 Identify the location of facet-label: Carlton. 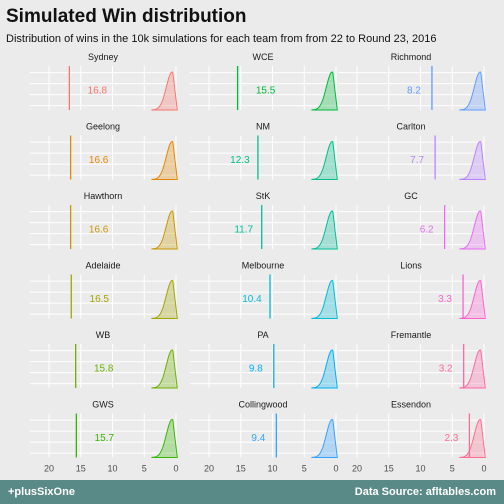
(410, 127).